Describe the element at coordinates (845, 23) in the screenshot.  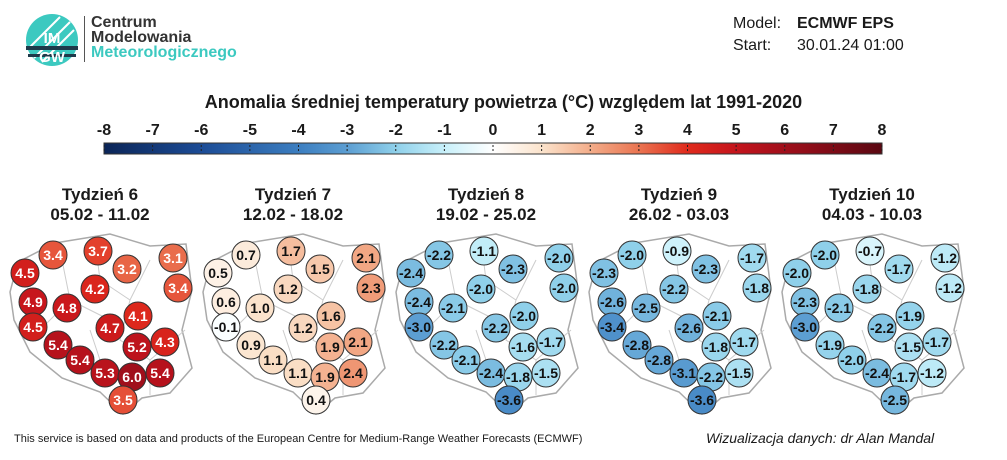
I see `model-value: ECMWF EPS` at that location.